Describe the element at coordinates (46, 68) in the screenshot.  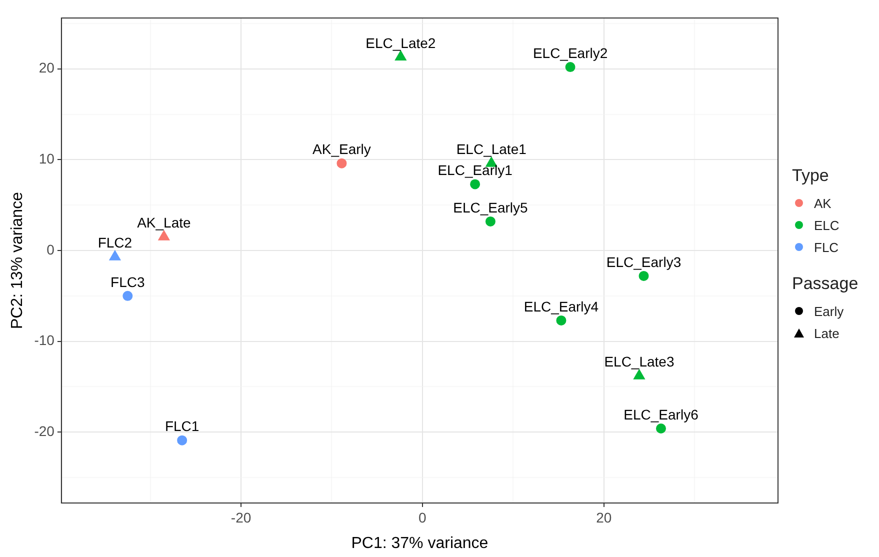
I see `y-tick-label: 20` at that location.